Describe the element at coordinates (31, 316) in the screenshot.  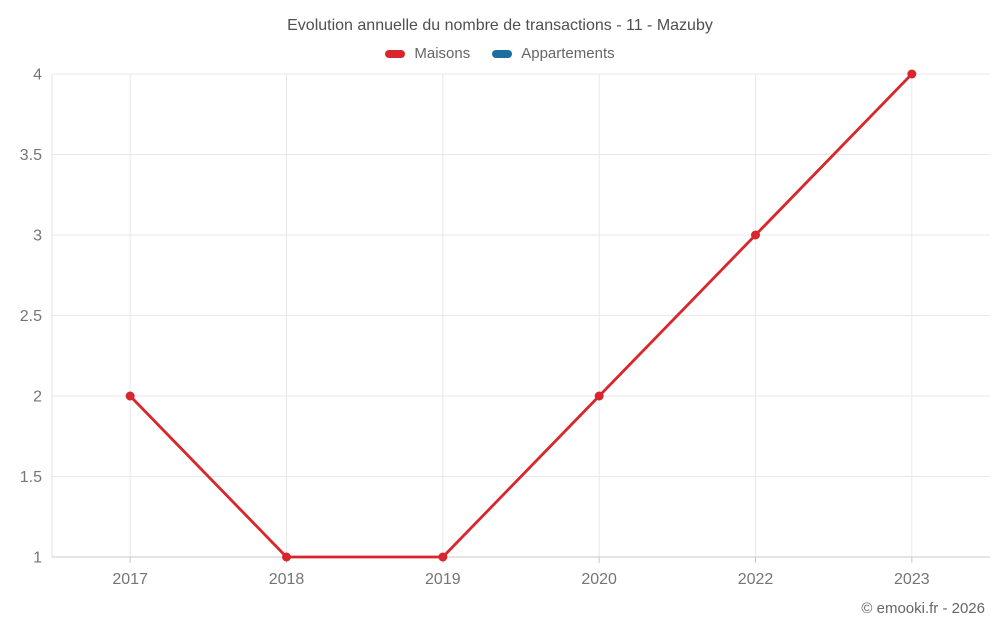
I see `y-tick-label: 2.5` at that location.